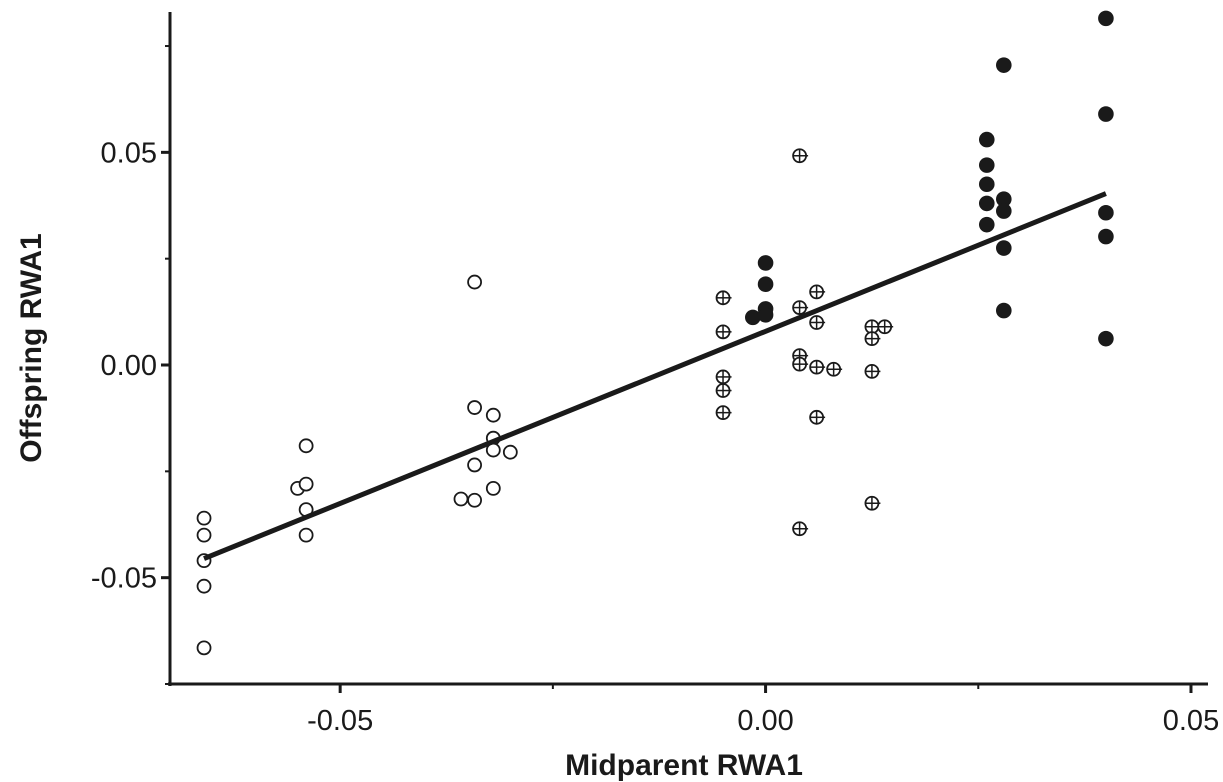 The height and width of the screenshot is (782, 1223). Describe the element at coordinates (1191, 721) in the screenshot. I see `x-tick-label: 0.05` at that location.